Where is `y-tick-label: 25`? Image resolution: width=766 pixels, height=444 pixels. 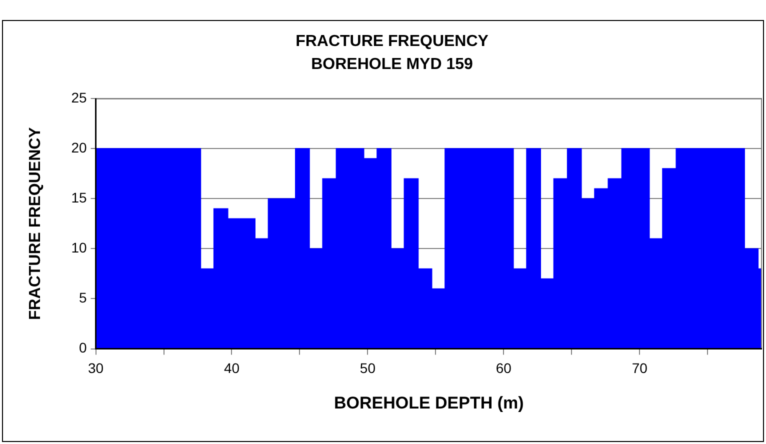 y-tick-label: 25 is located at coordinates (79, 97).